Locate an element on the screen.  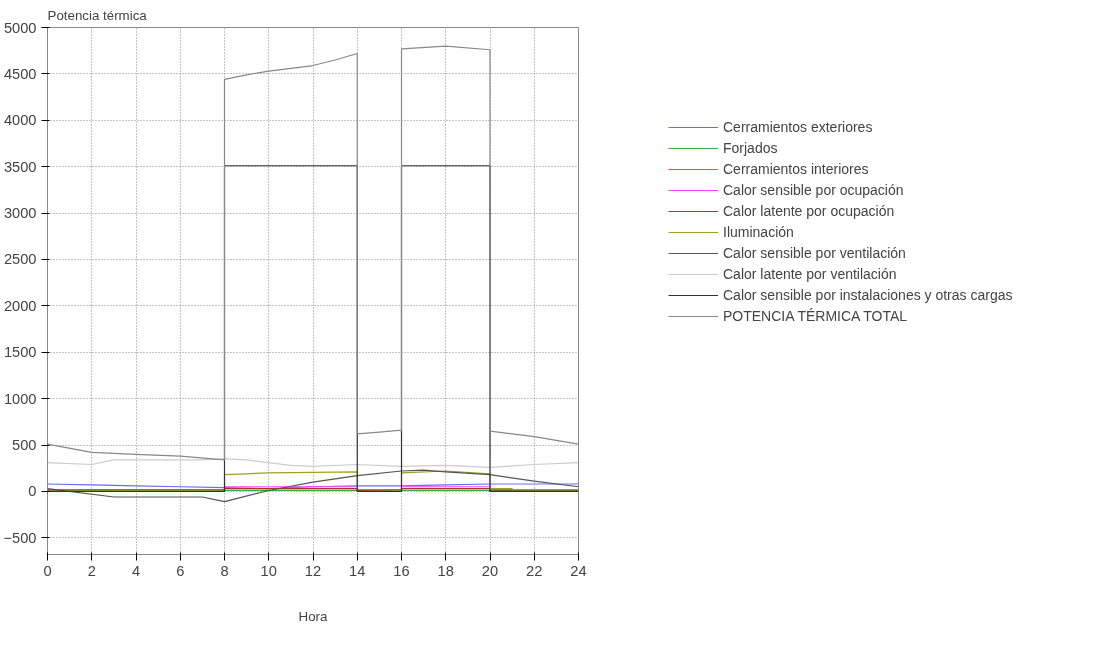
y-tick-label: 4500 is located at coordinates (20, 73).